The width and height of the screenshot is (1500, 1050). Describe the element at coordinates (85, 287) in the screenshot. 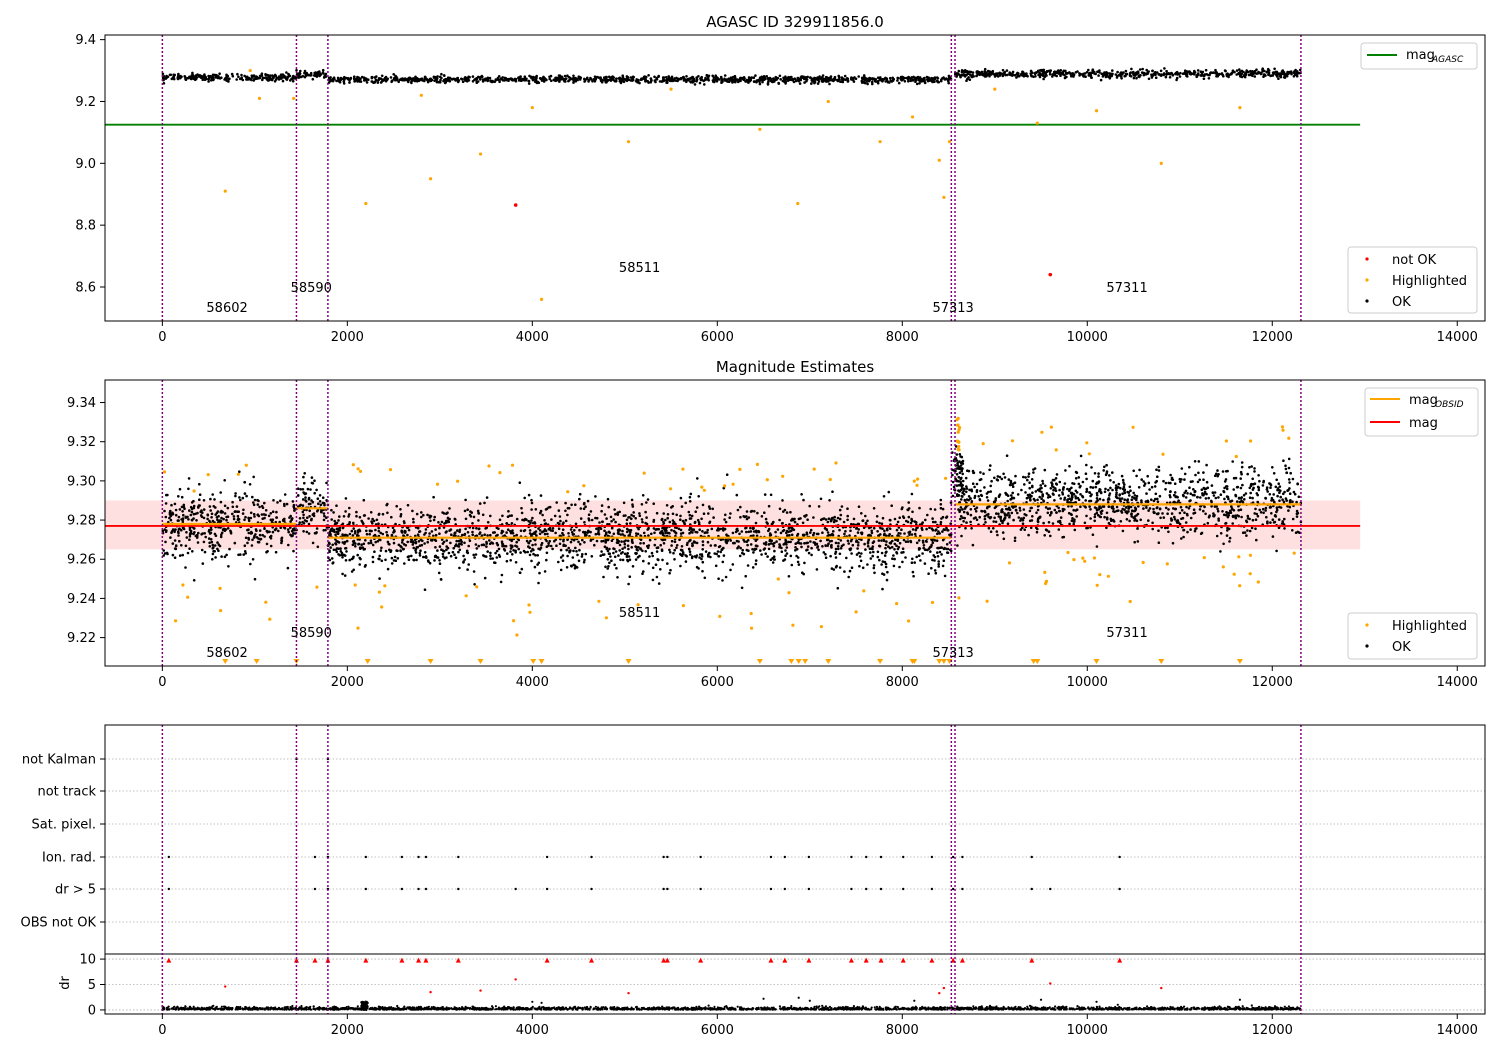

I see `y-tick-label: 8.6` at that location.